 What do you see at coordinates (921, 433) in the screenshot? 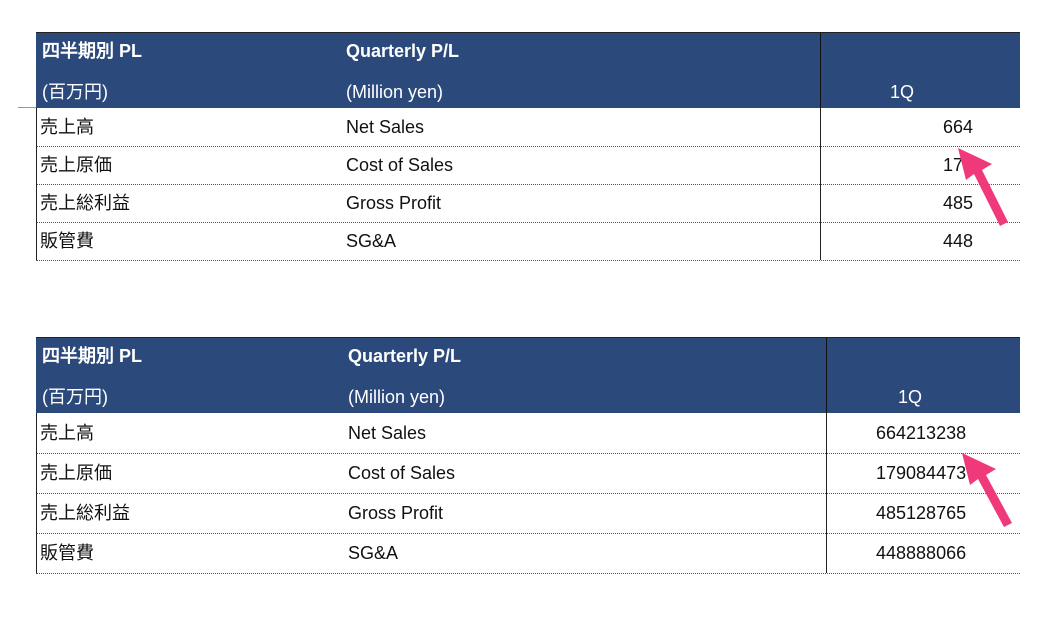
I see `value-cell: 664213238` at bounding box center [921, 433].